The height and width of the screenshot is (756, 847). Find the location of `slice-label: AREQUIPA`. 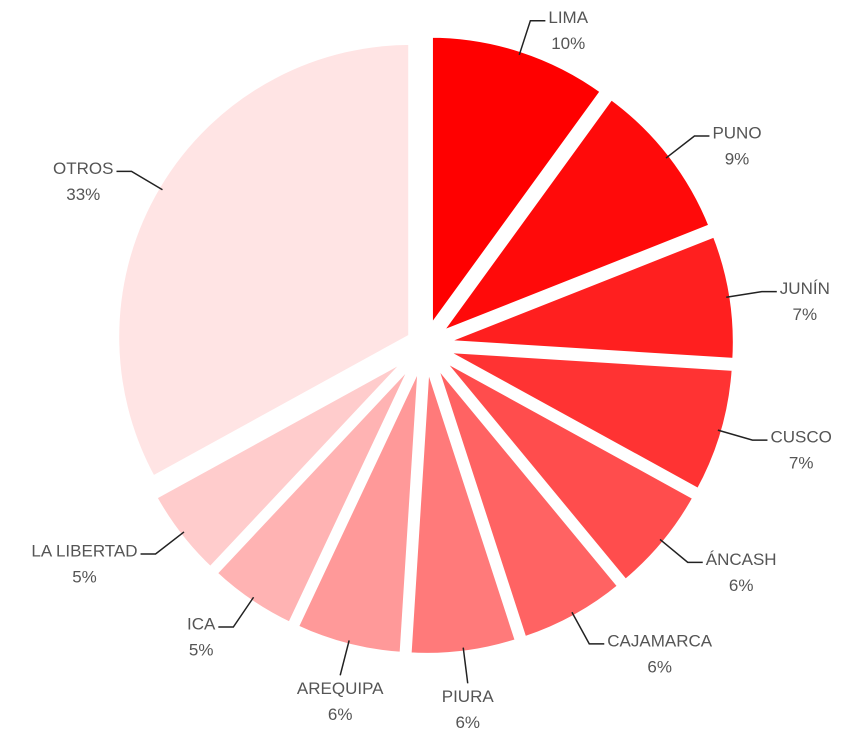

slice-label: AREQUIPA is located at coordinates (340, 688).